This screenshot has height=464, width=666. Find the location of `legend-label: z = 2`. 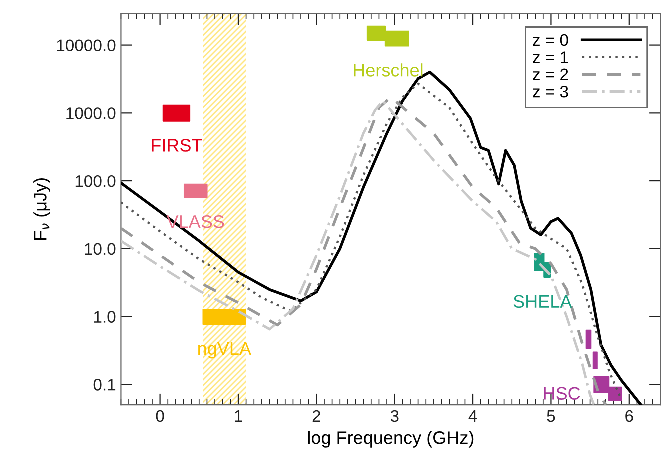

legend-label: z = 2 is located at coordinates (550, 74).